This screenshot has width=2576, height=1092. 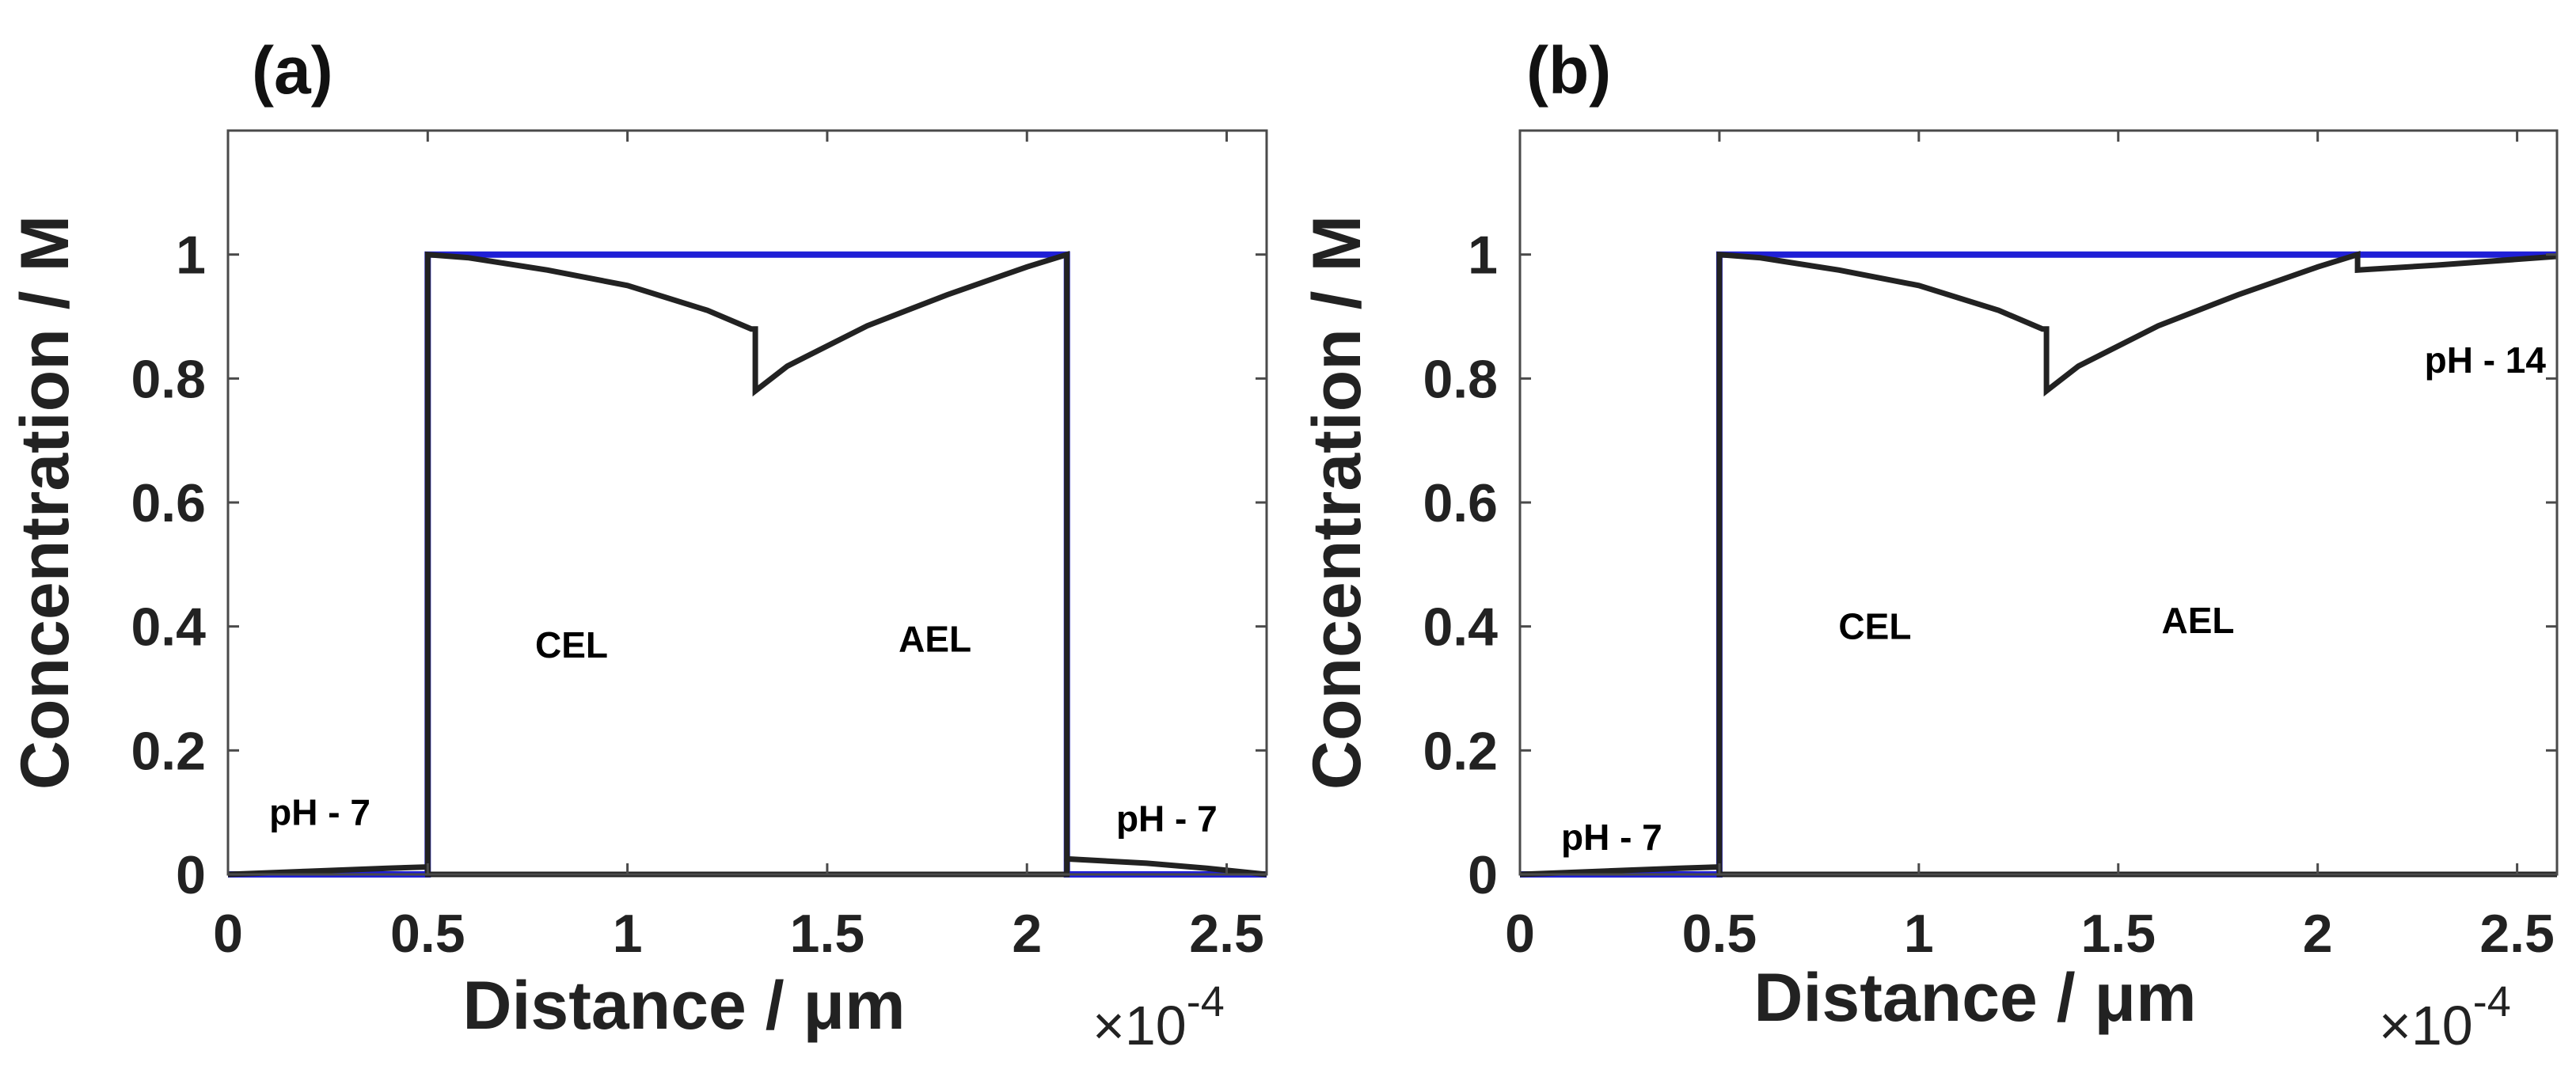 What do you see at coordinates (1520, 934) in the screenshot?
I see `chart-b-xtick-label: 0` at bounding box center [1520, 934].